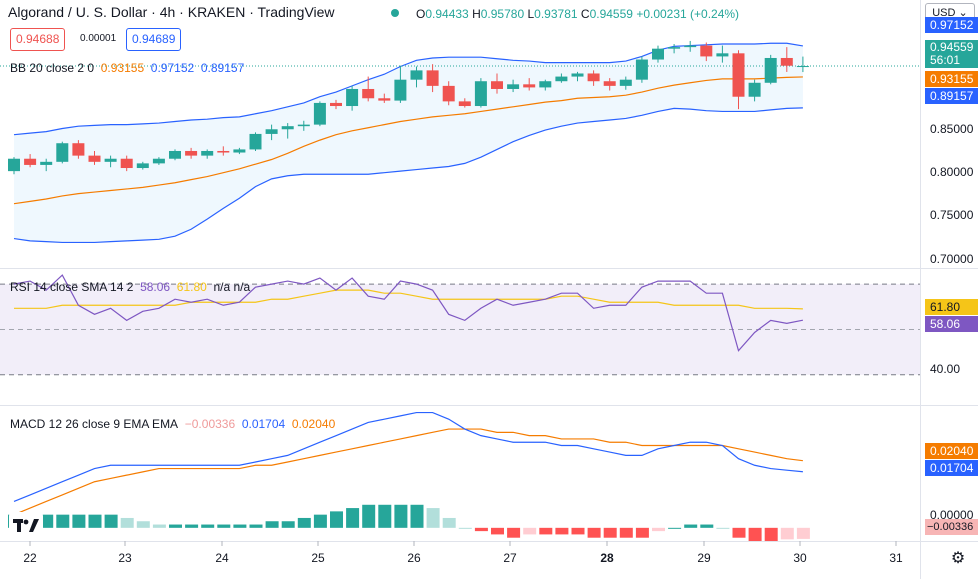 Image resolution: width=978 pixels, height=579 pixels. Describe the element at coordinates (951, 307) in the screenshot. I see `rsi-sma-tag: 61.80` at that location.